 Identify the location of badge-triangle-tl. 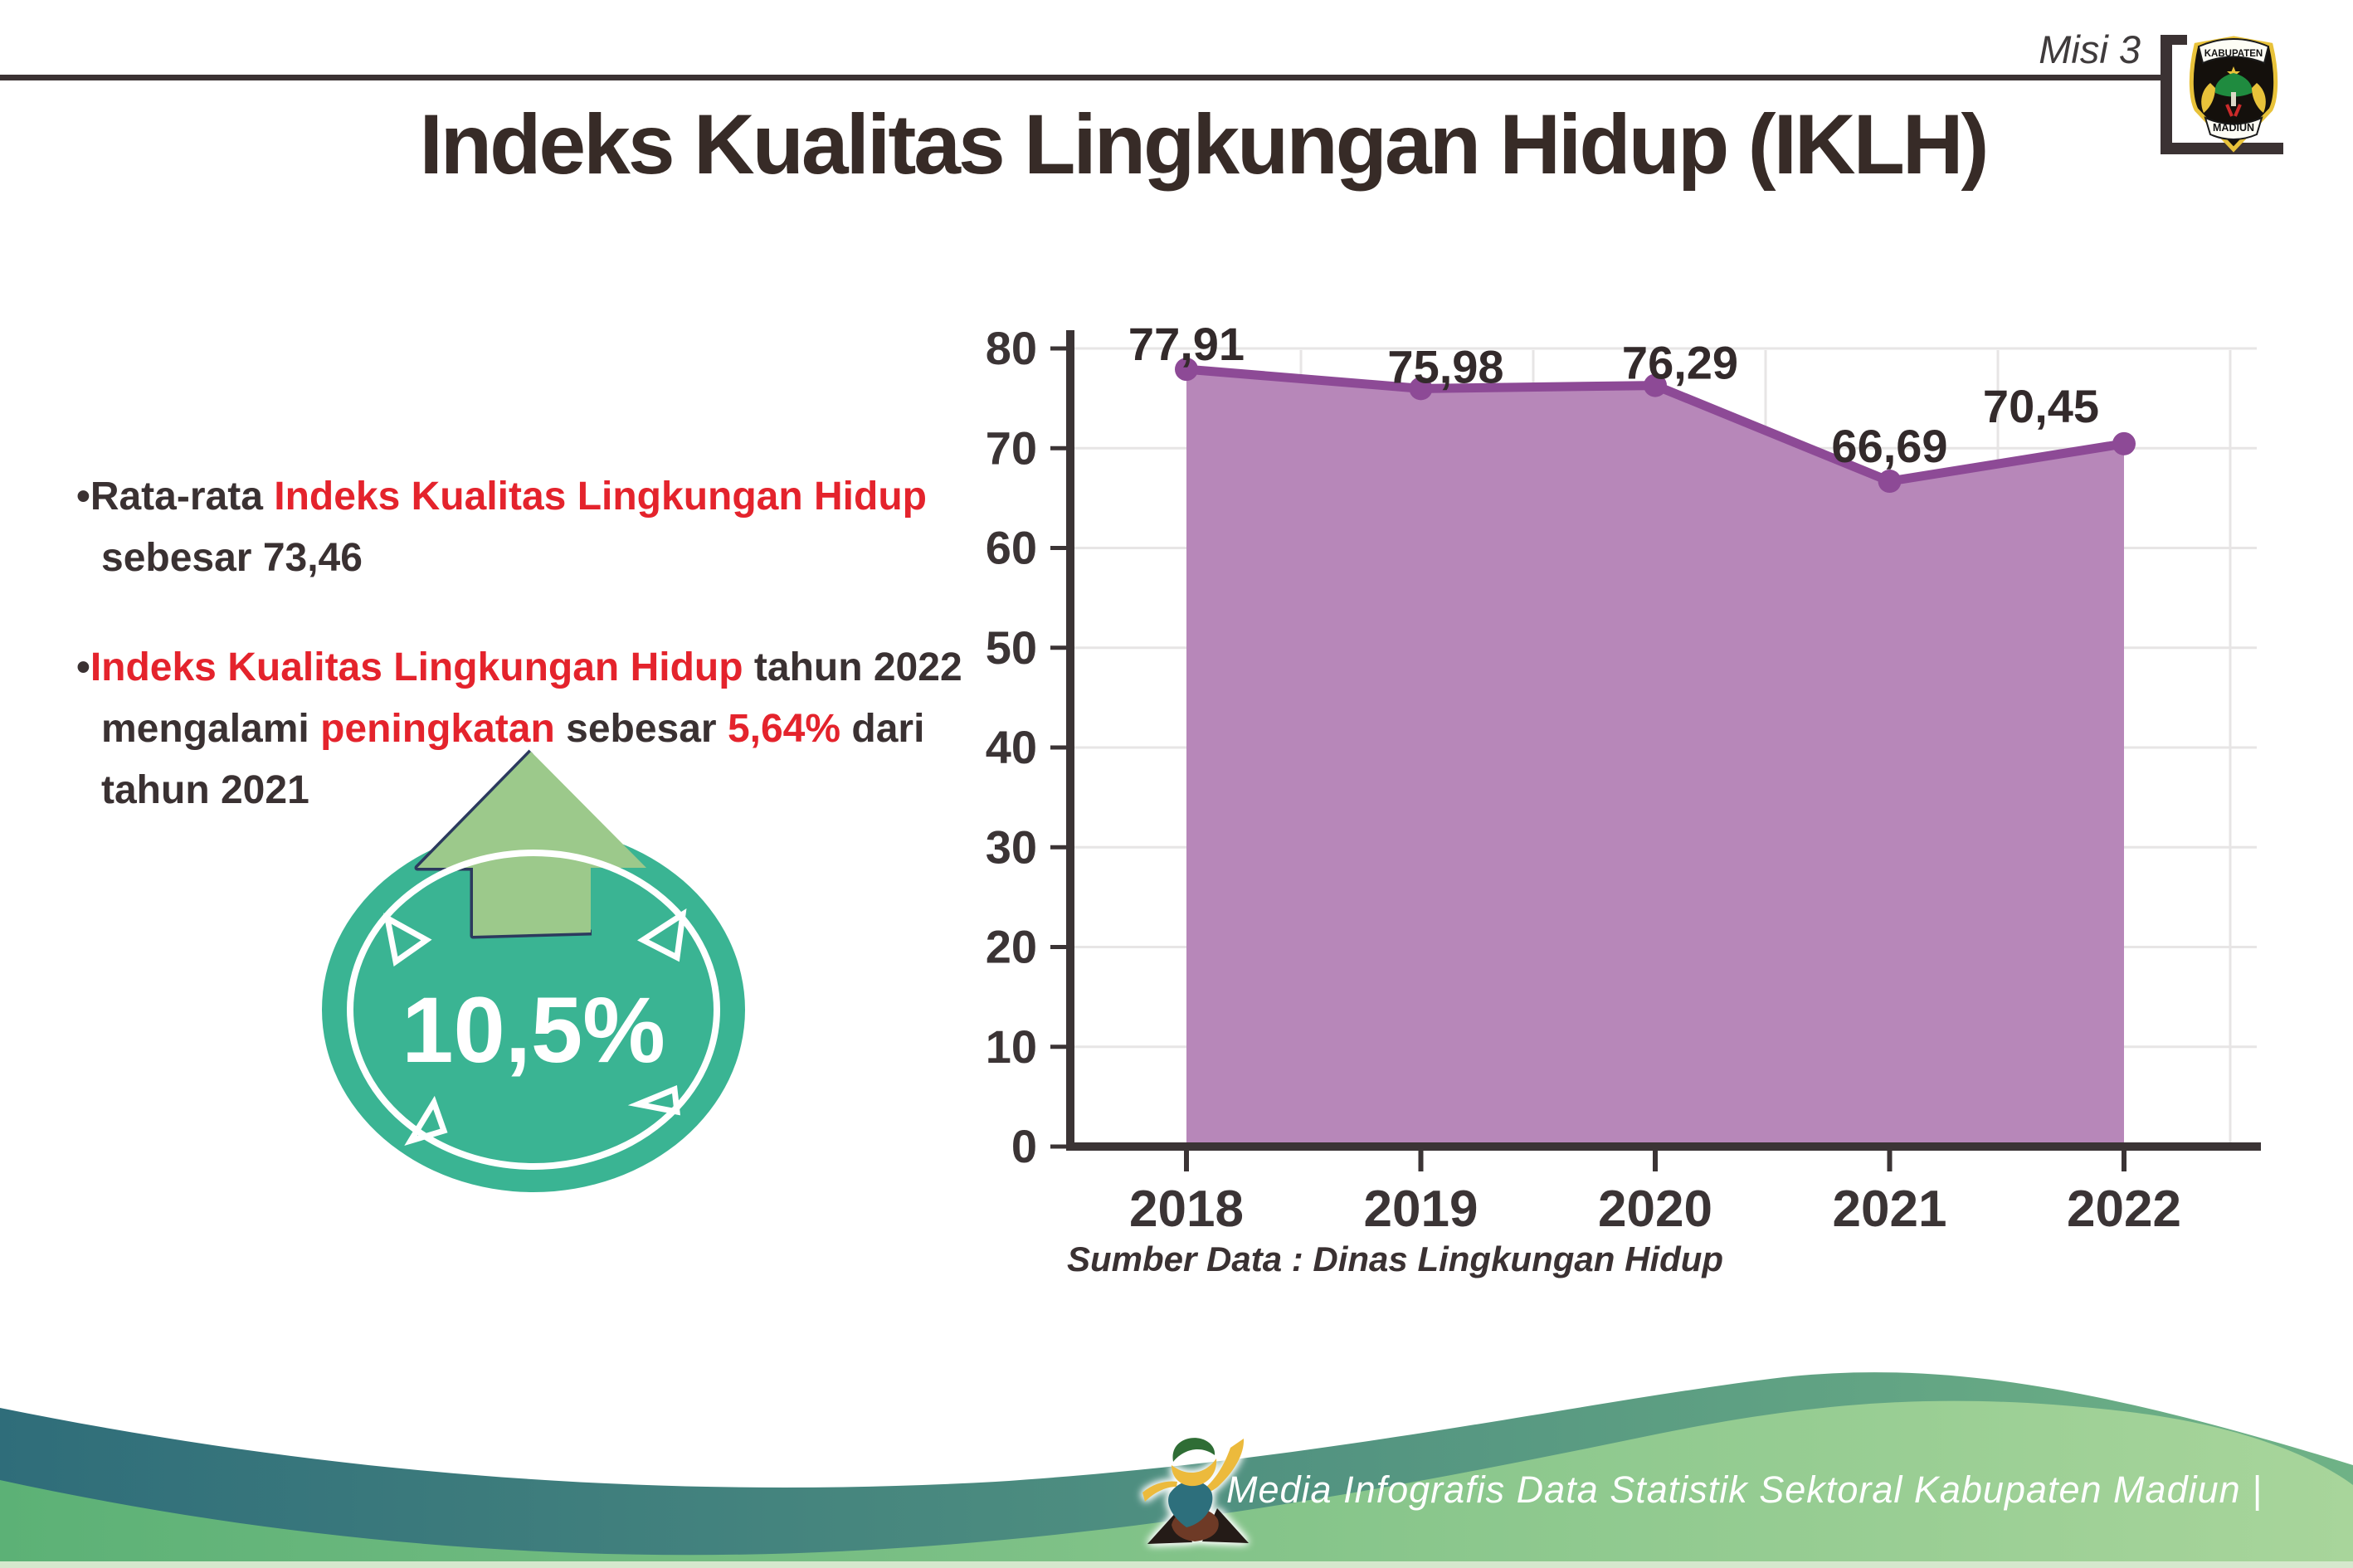
(407, 940).